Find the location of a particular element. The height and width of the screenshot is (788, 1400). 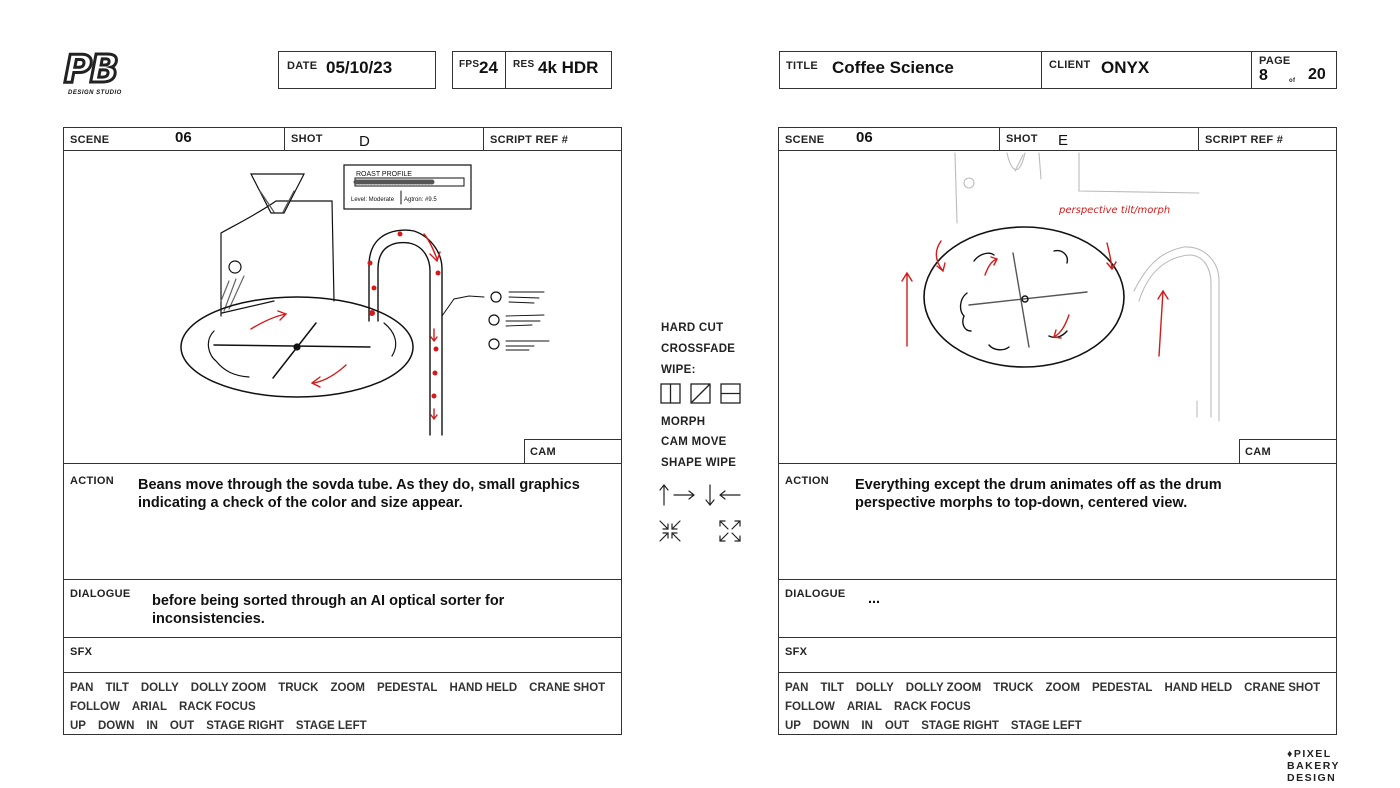

transition-shape-wipe: SHAPE WIPE is located at coordinates (699, 463).